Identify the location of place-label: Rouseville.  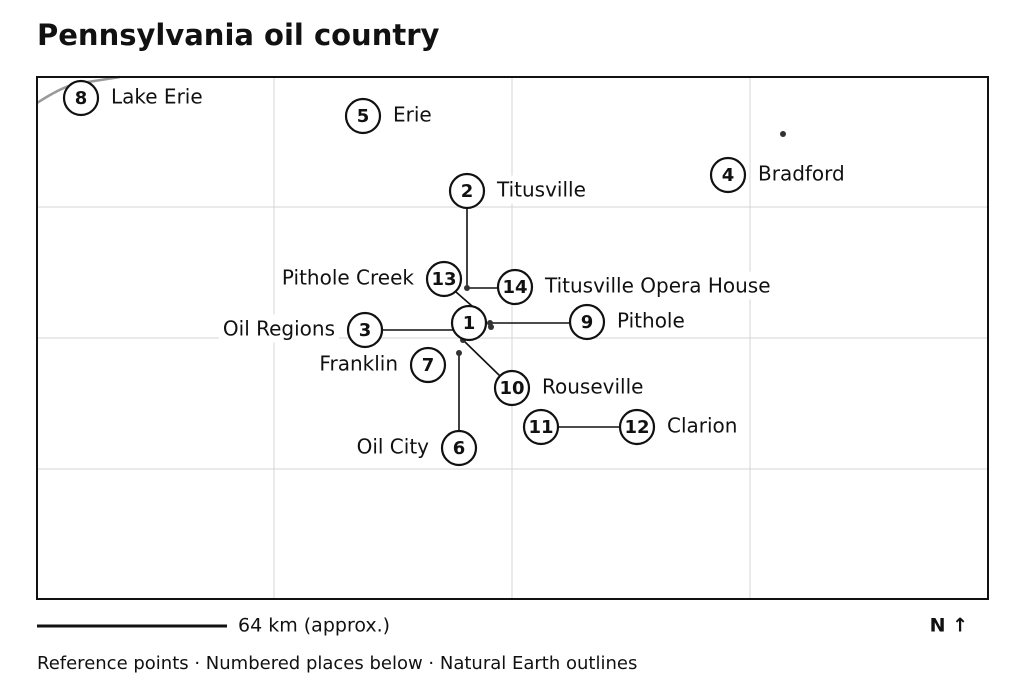
(592, 387).